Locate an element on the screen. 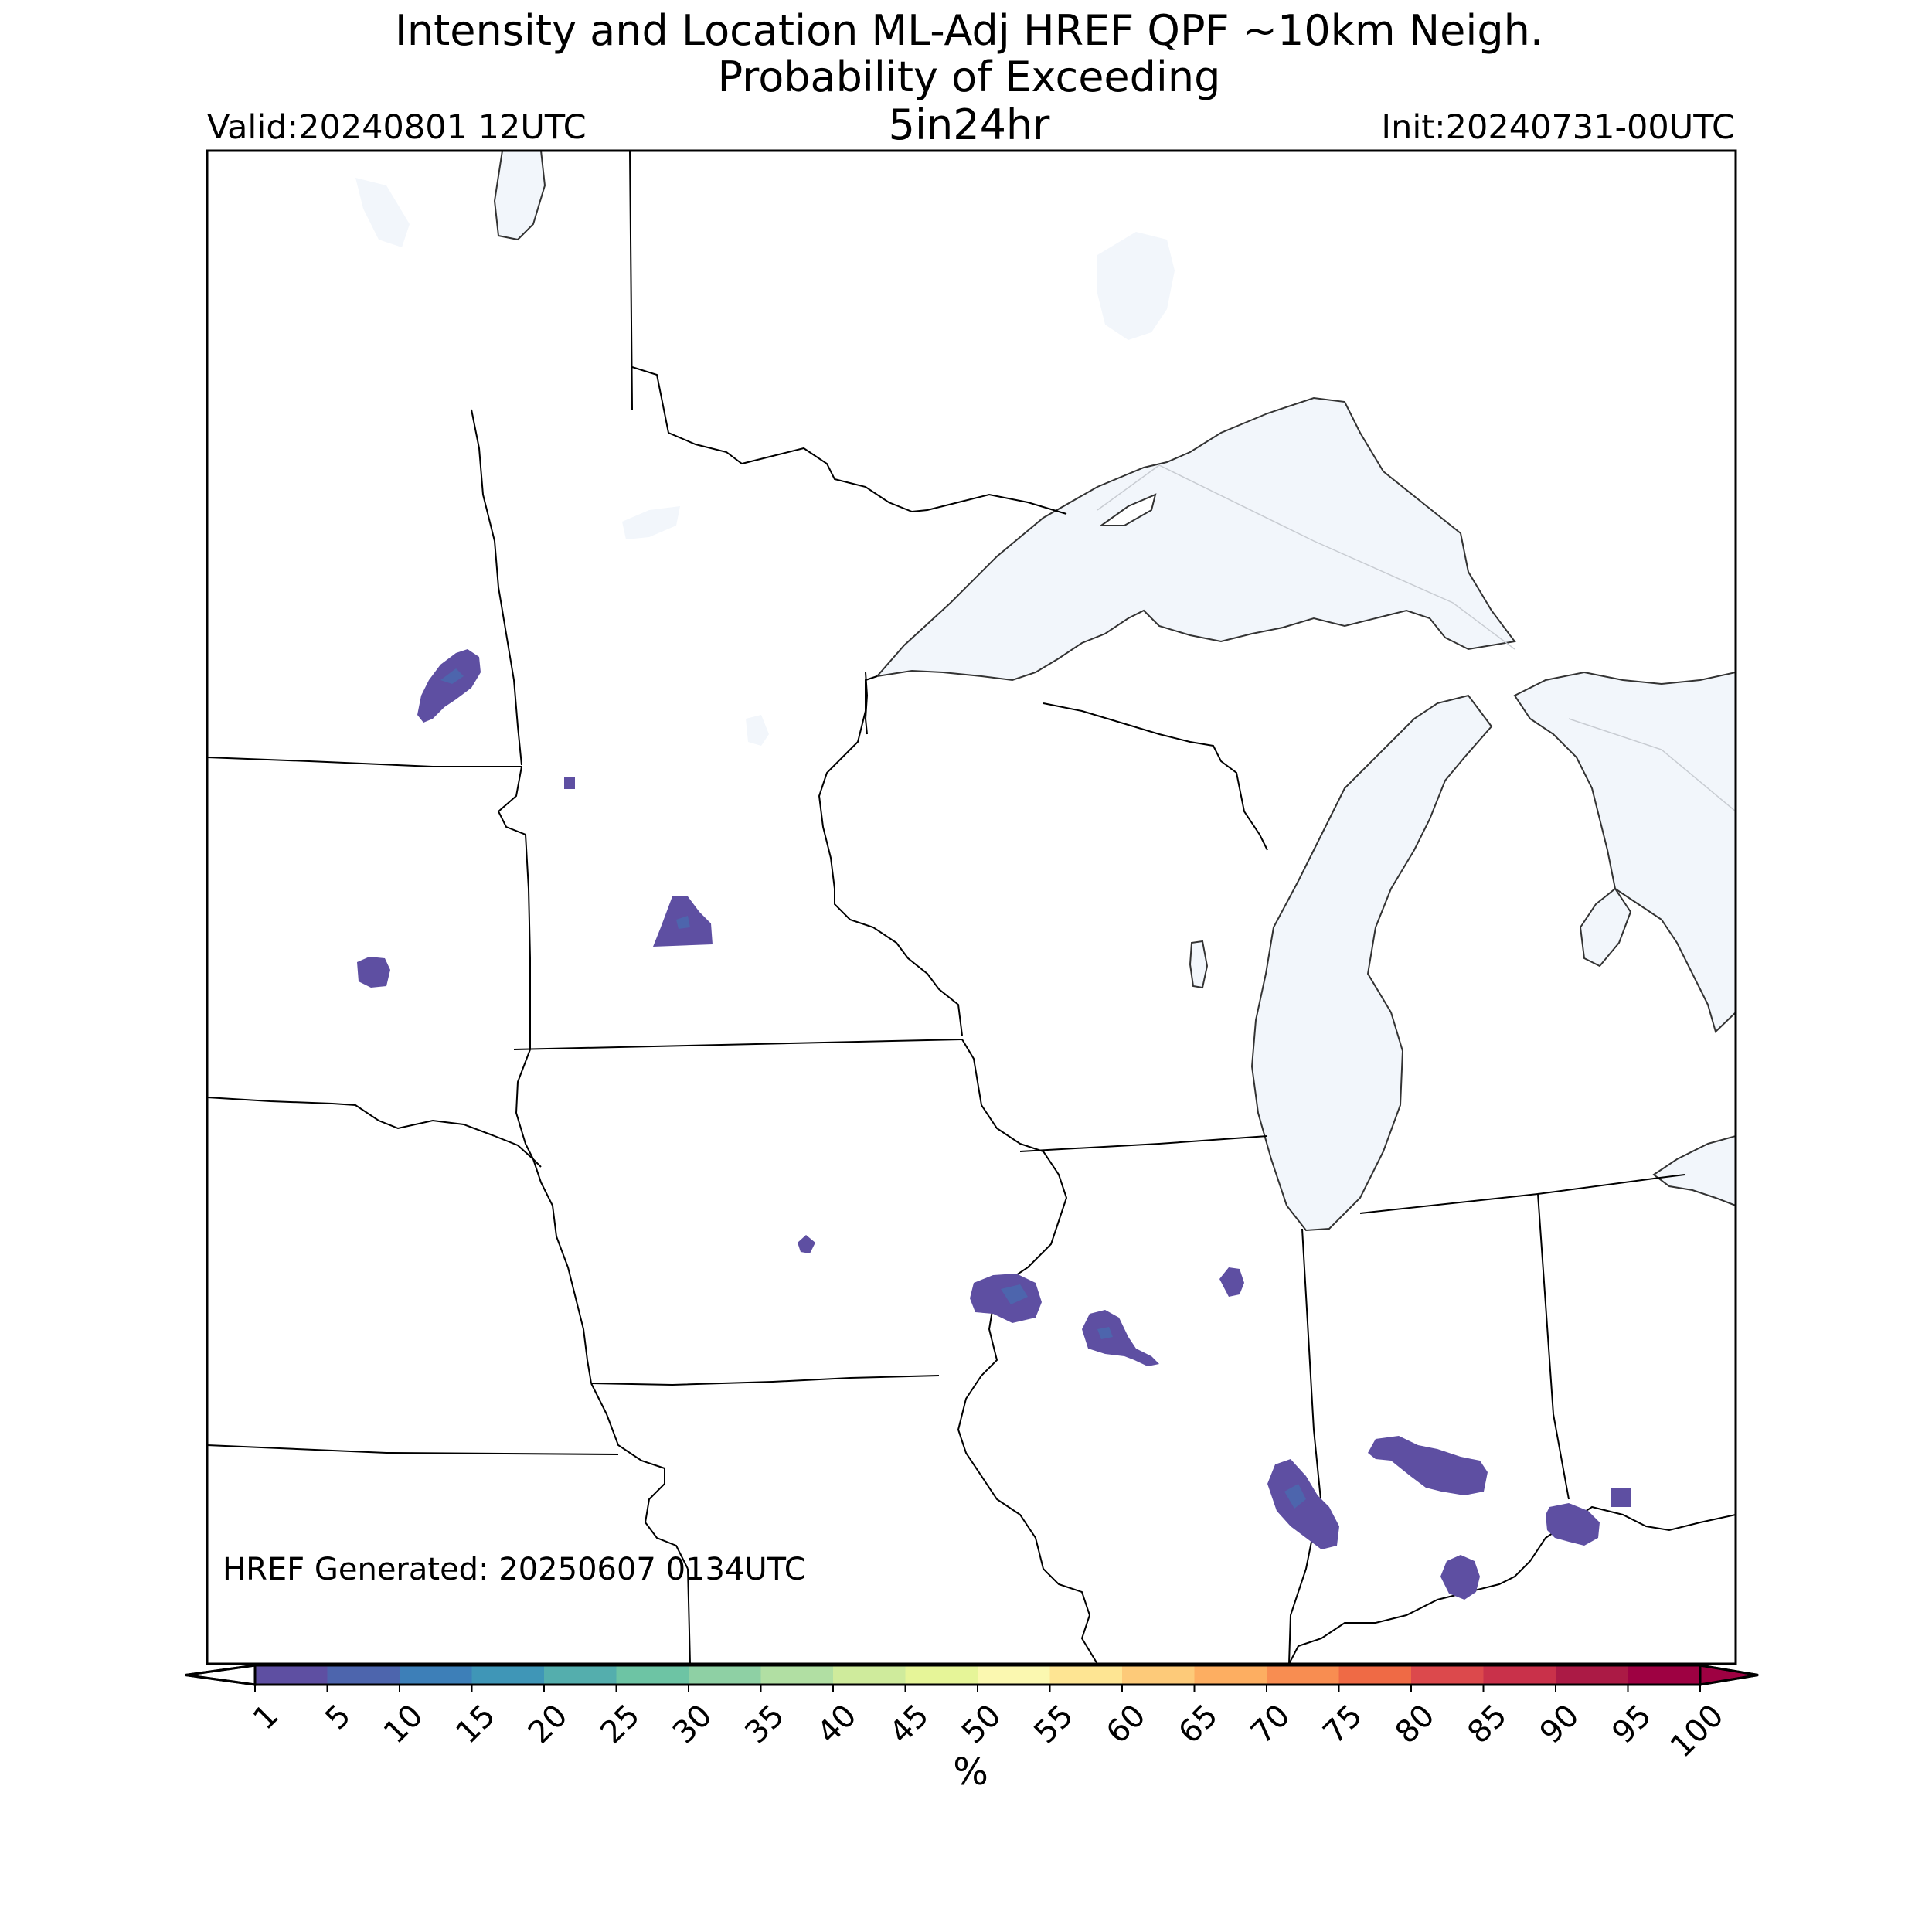 The width and height of the screenshot is (1932, 1932). colorbar-tick-label: 60 is located at coordinates (1127, 1725).